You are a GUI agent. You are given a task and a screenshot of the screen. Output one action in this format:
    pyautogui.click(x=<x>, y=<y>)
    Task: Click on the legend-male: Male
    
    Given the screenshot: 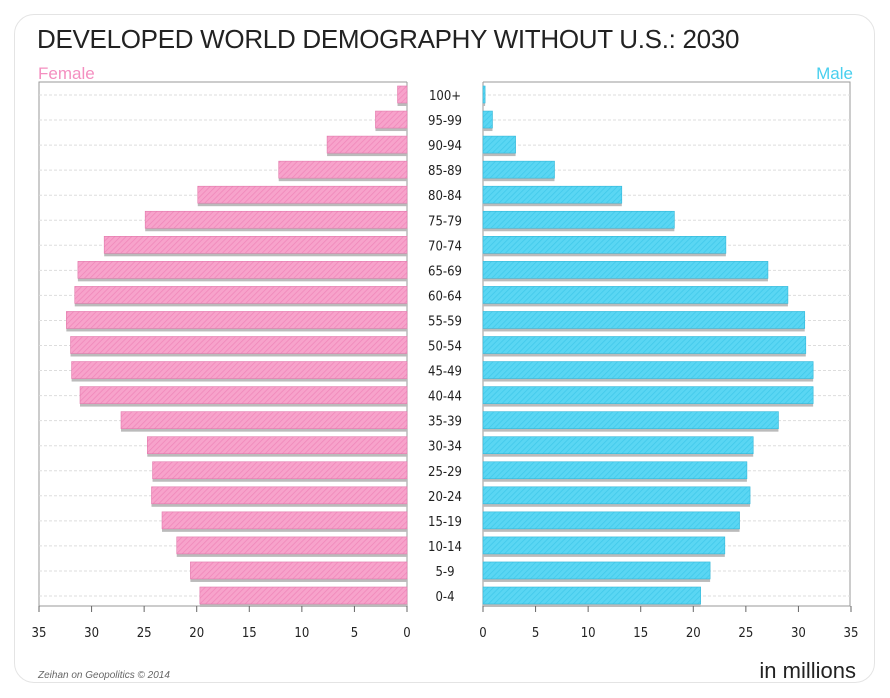 What is the action you would take?
    pyautogui.click(x=834, y=73)
    